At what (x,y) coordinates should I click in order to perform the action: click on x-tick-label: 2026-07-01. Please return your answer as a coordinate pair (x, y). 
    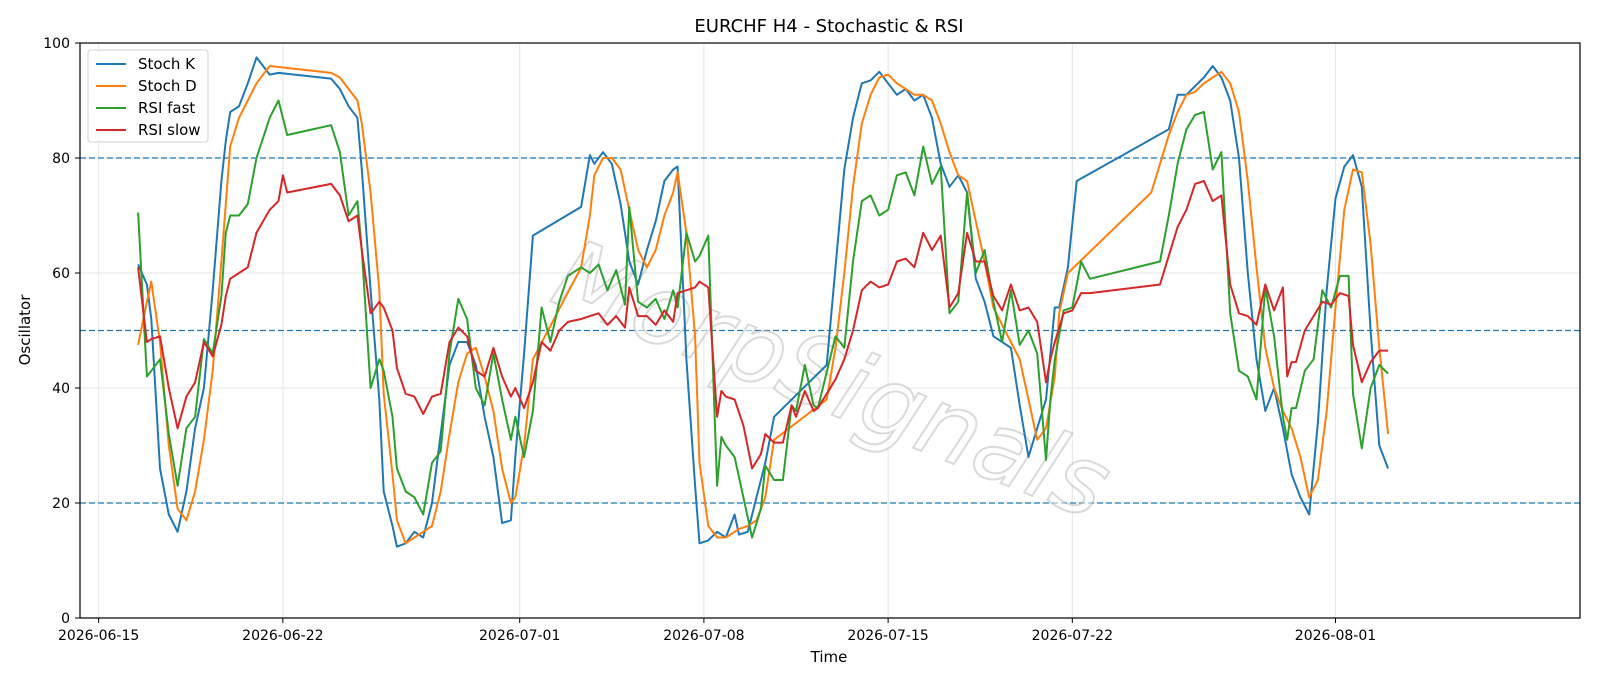
    Looking at the image, I should click on (519, 636).